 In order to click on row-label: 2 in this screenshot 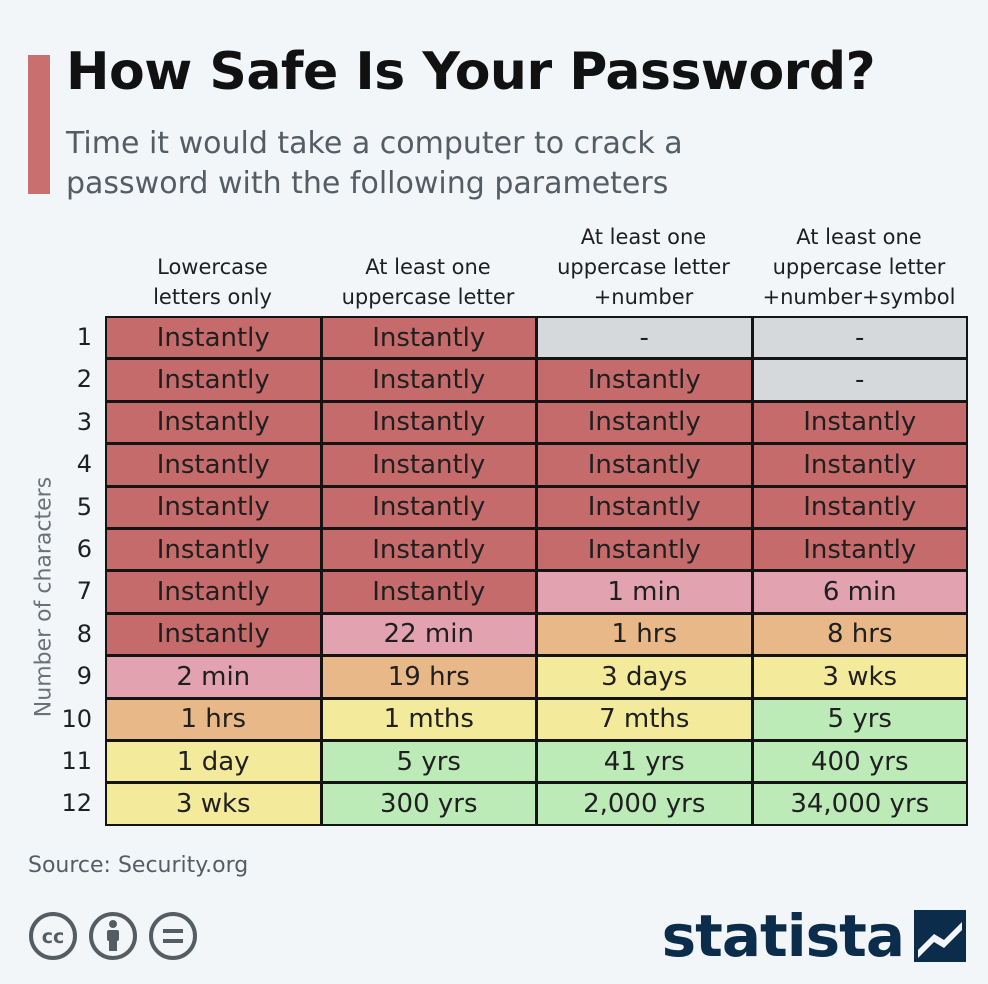, I will do `click(84, 379)`.